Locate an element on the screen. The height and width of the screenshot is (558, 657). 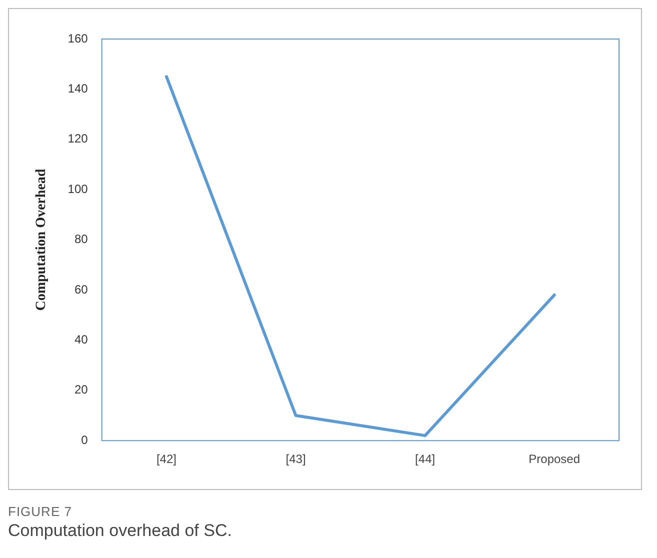
y-tick-label: 40 is located at coordinates (81, 339).